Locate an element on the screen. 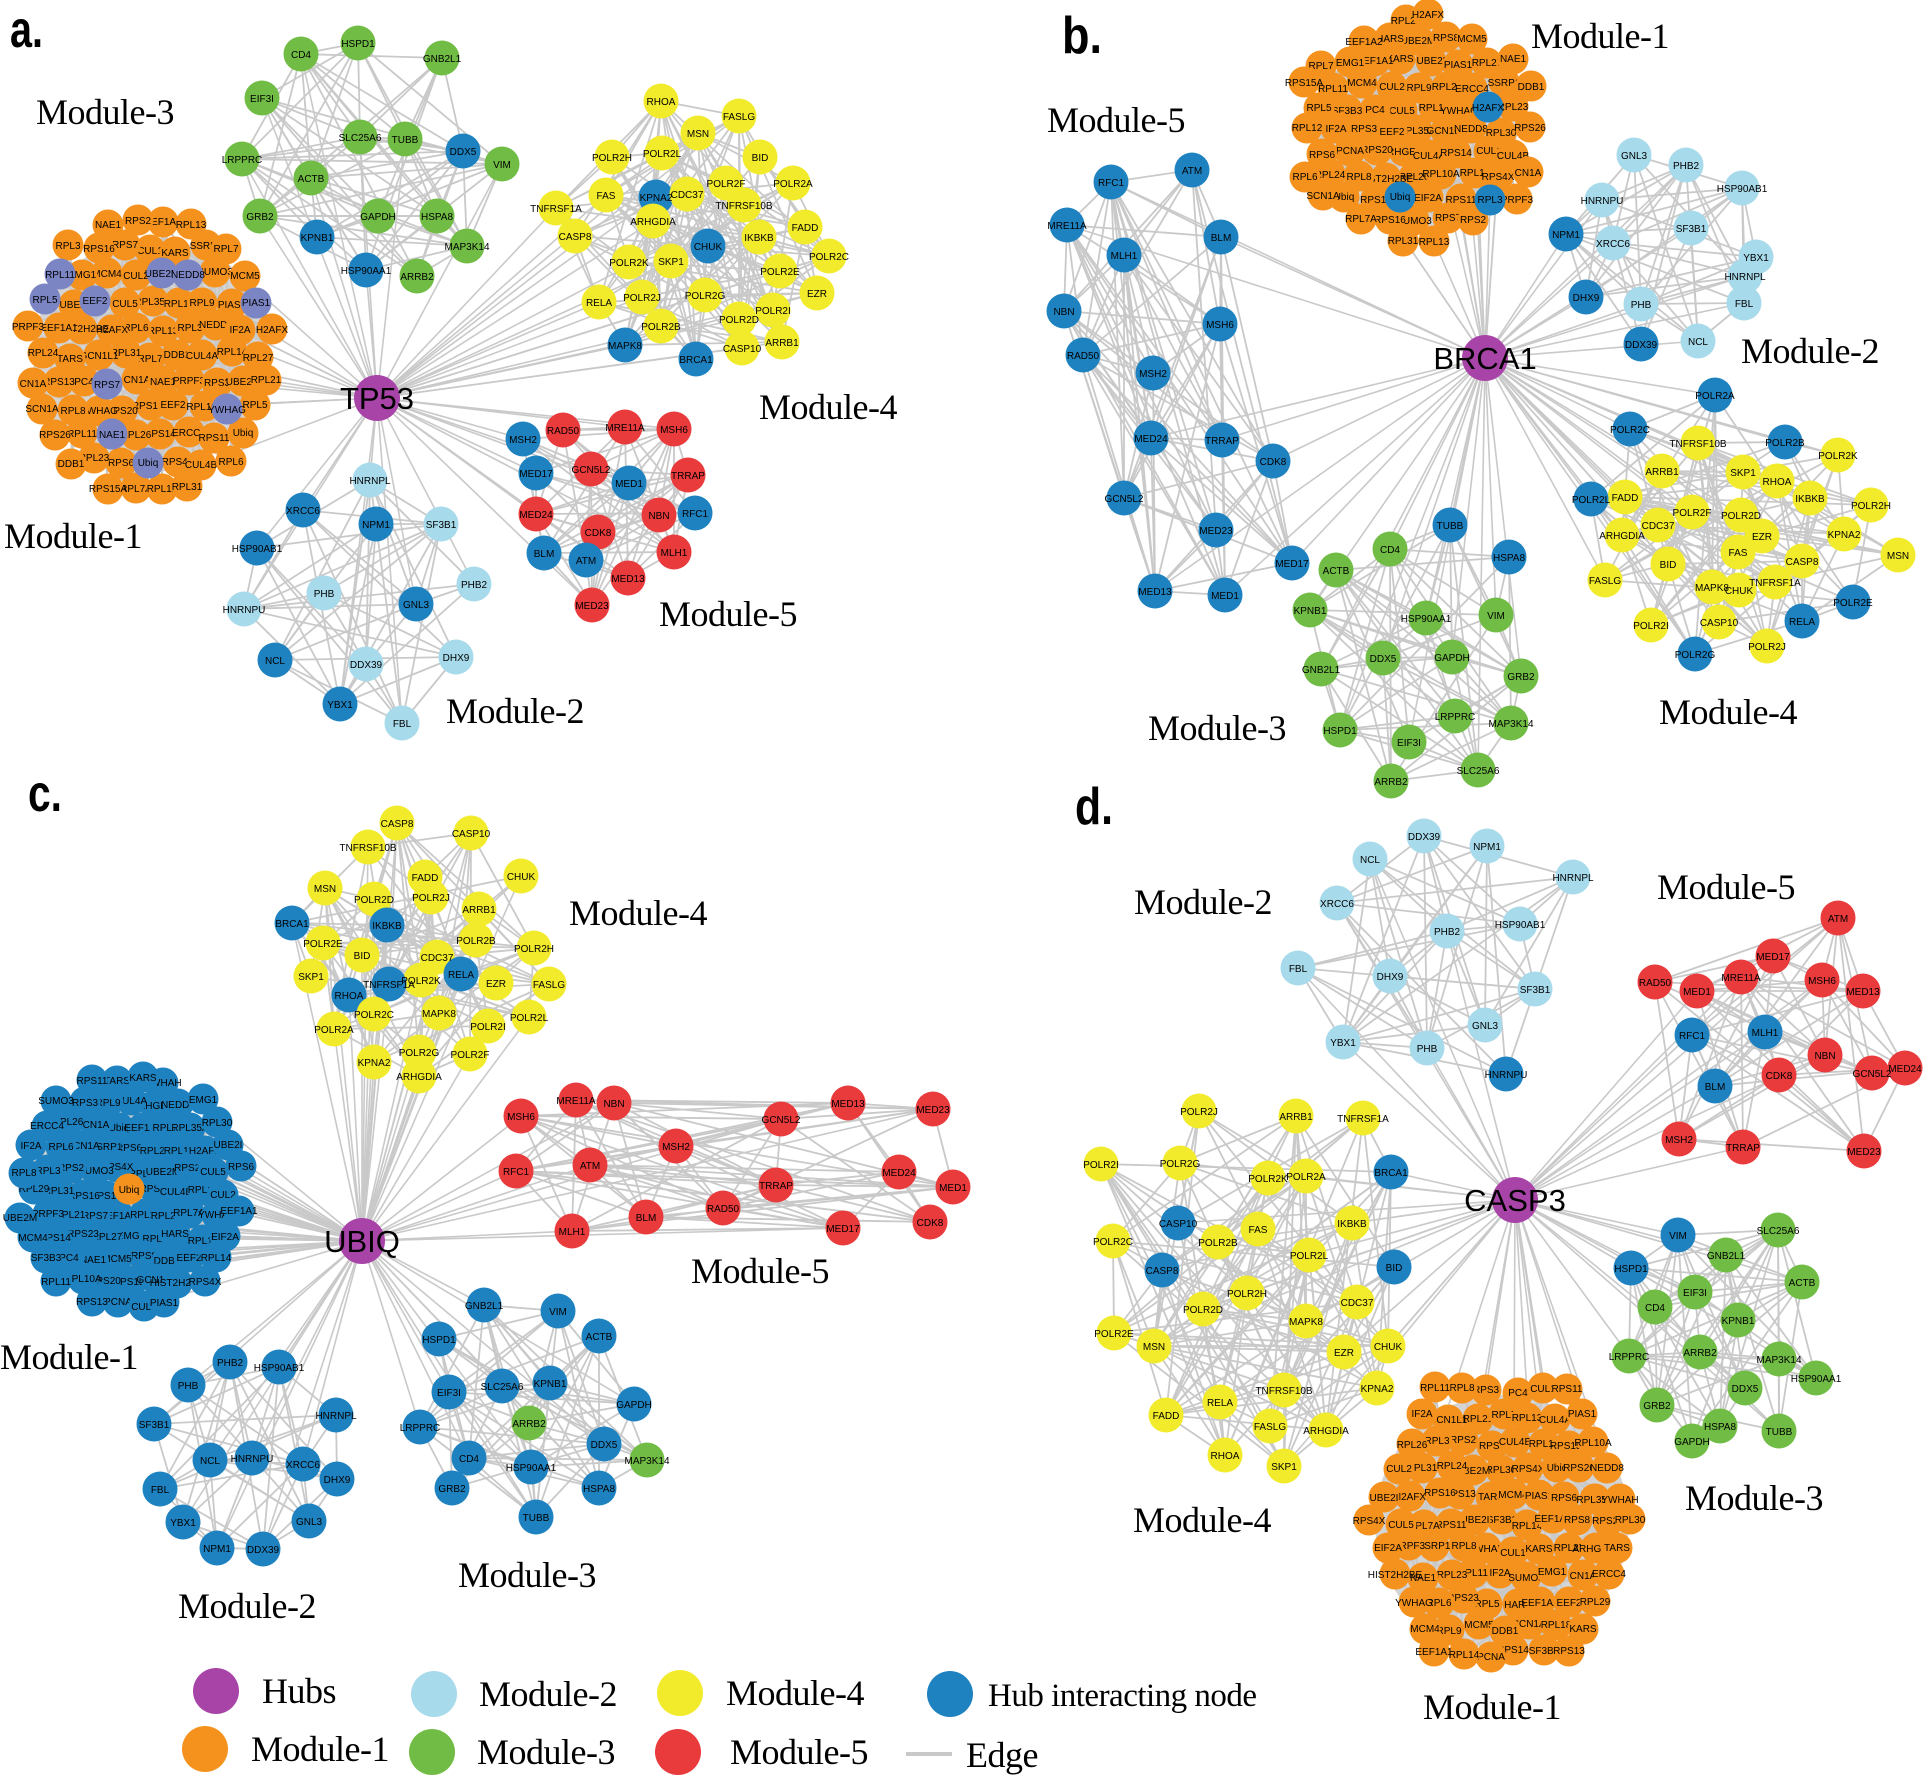 Image resolution: width=1923 pixels, height=1780 pixels. svg-text: MSH2 is located at coordinates (1153, 374).